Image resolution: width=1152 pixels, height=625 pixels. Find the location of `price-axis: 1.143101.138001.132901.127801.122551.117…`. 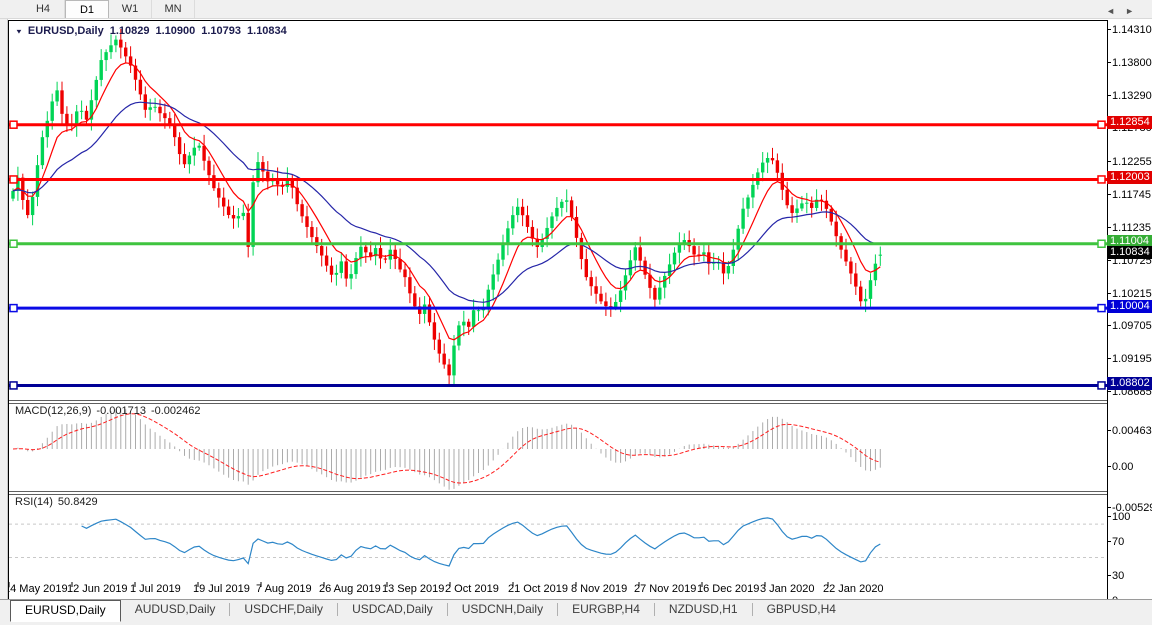

price-axis: 1.143101.138001.132901.127801.122551.117… is located at coordinates (1129, 309).